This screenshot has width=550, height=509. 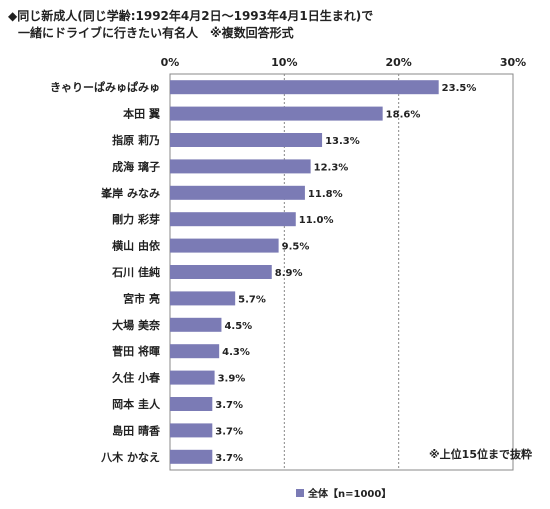 I want to click on category-label: 峯岸 みなみ, so click(x=130, y=193).